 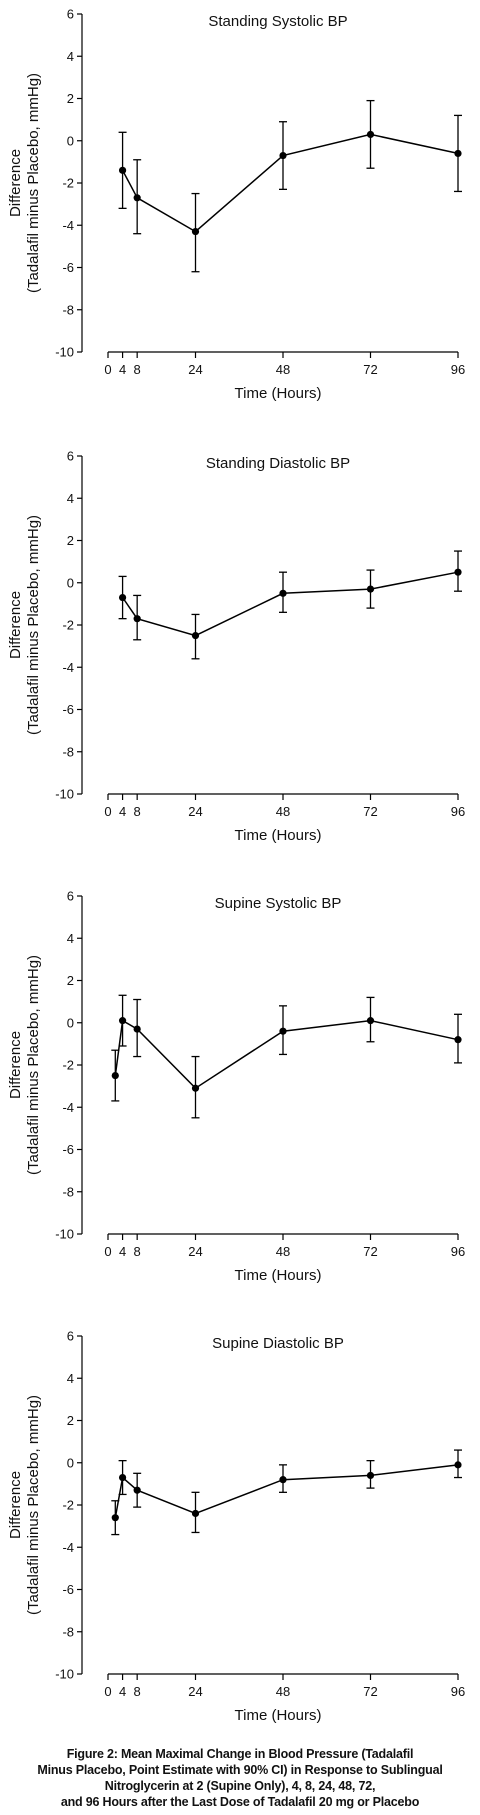 I want to click on chart-title: Supine Diastolic BP, so click(x=278, y=1343).